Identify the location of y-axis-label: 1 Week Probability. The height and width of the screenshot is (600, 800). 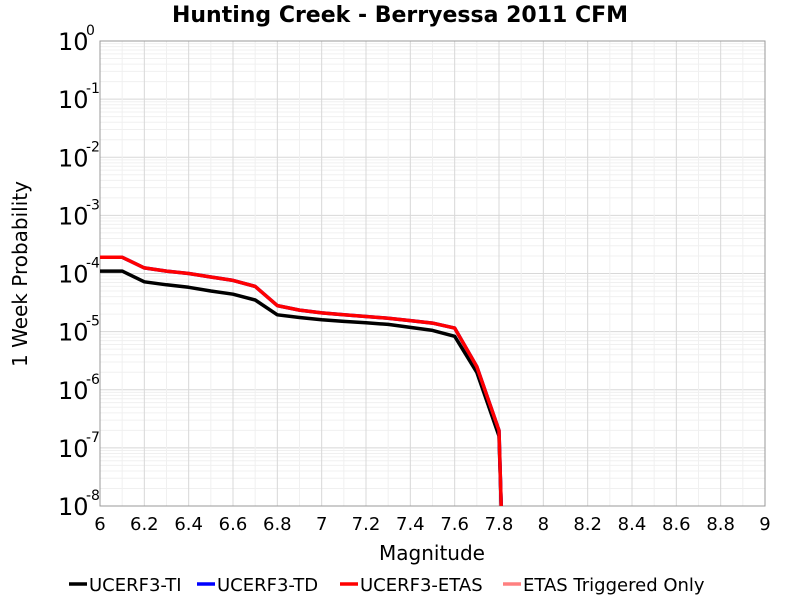
(20, 274).